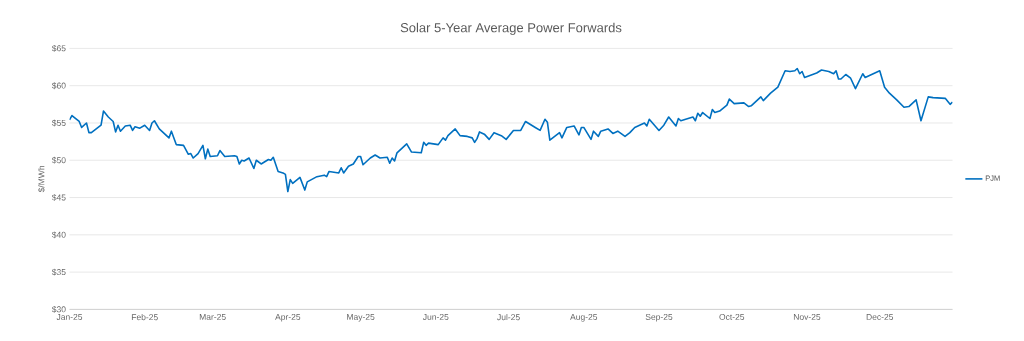  What do you see at coordinates (288, 317) in the screenshot?
I see `x-tick-label: Apr-25` at bounding box center [288, 317].